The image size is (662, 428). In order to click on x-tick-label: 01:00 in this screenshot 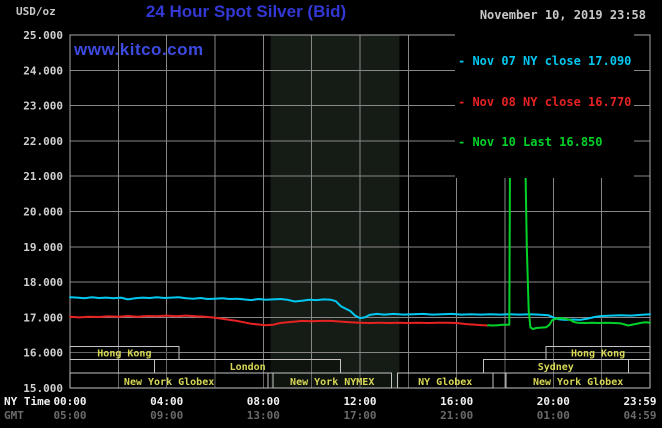, I will do `click(553, 415)`.